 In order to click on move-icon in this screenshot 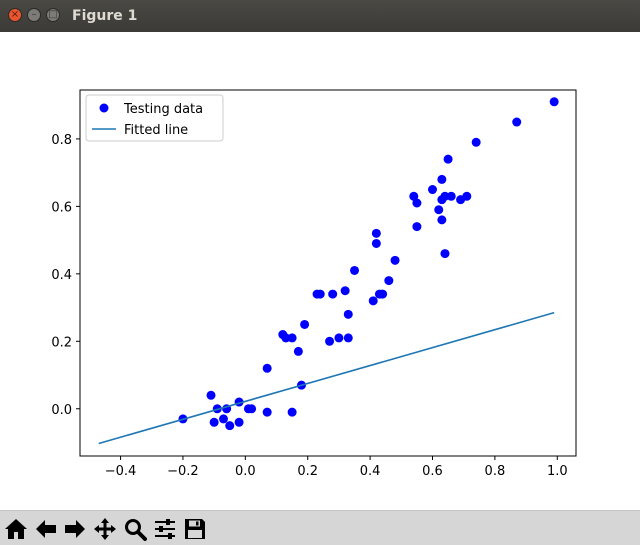, I will do `click(105, 529)`.